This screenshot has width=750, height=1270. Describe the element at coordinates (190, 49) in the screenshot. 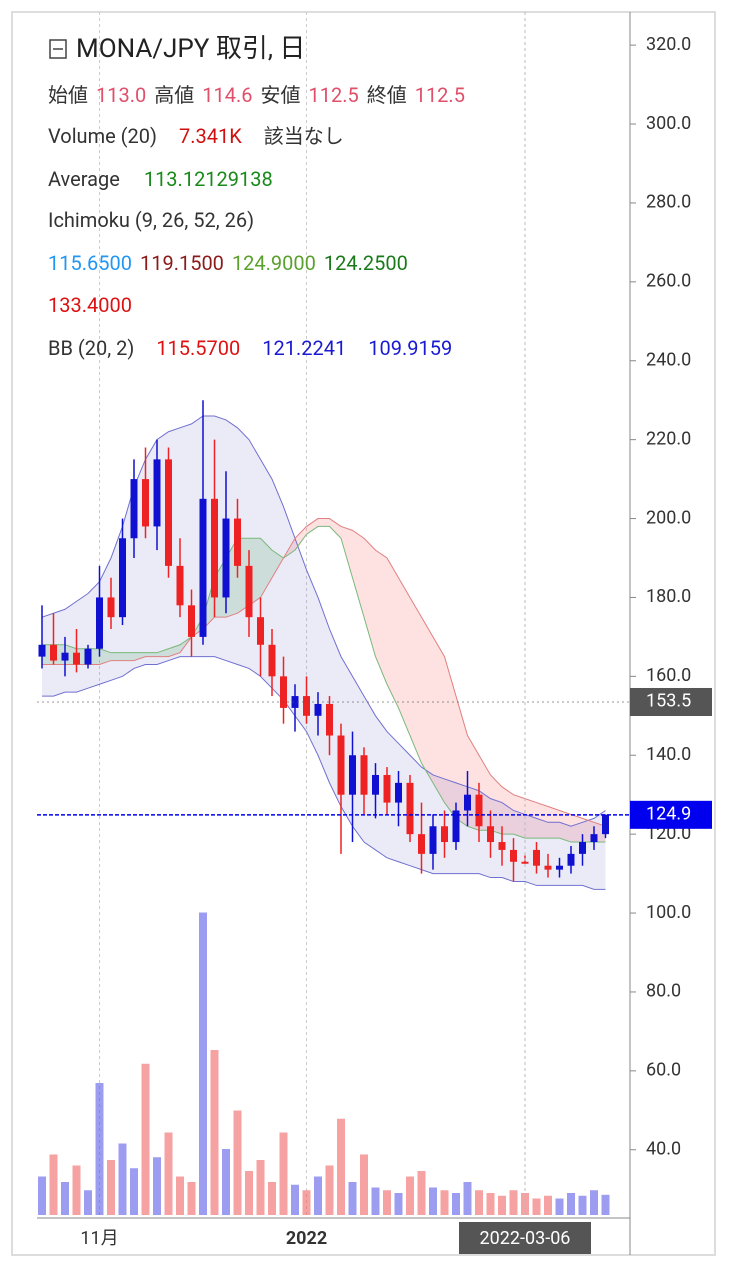

I see `chart-title: MONA/JPY 取引, 日` at that location.